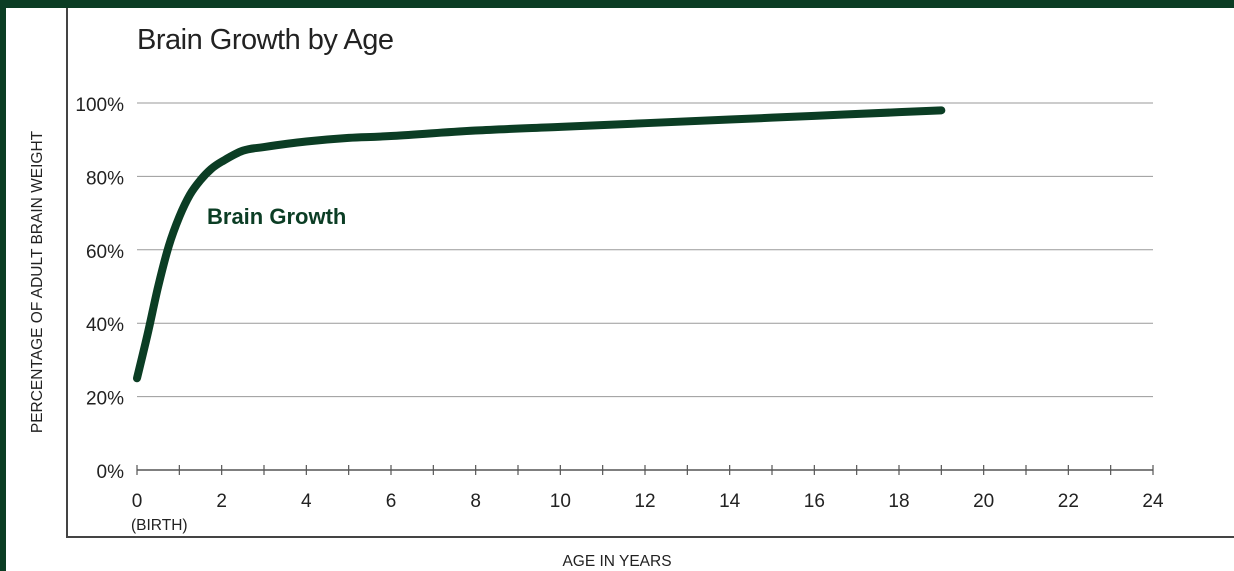 This screenshot has width=1234, height=571. What do you see at coordinates (617, 4) in the screenshot?
I see `top-accent-bar` at bounding box center [617, 4].